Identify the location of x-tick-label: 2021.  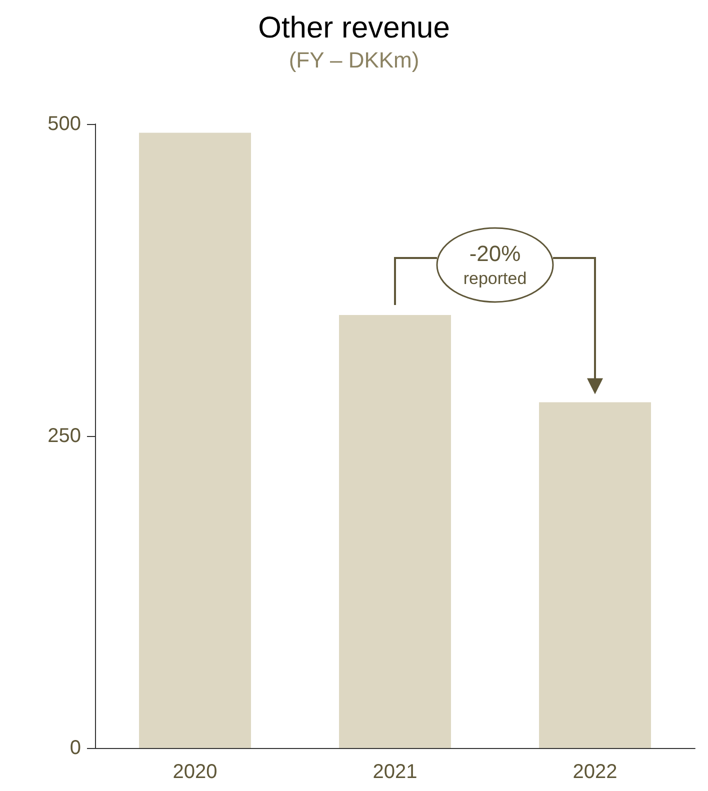
(395, 772).